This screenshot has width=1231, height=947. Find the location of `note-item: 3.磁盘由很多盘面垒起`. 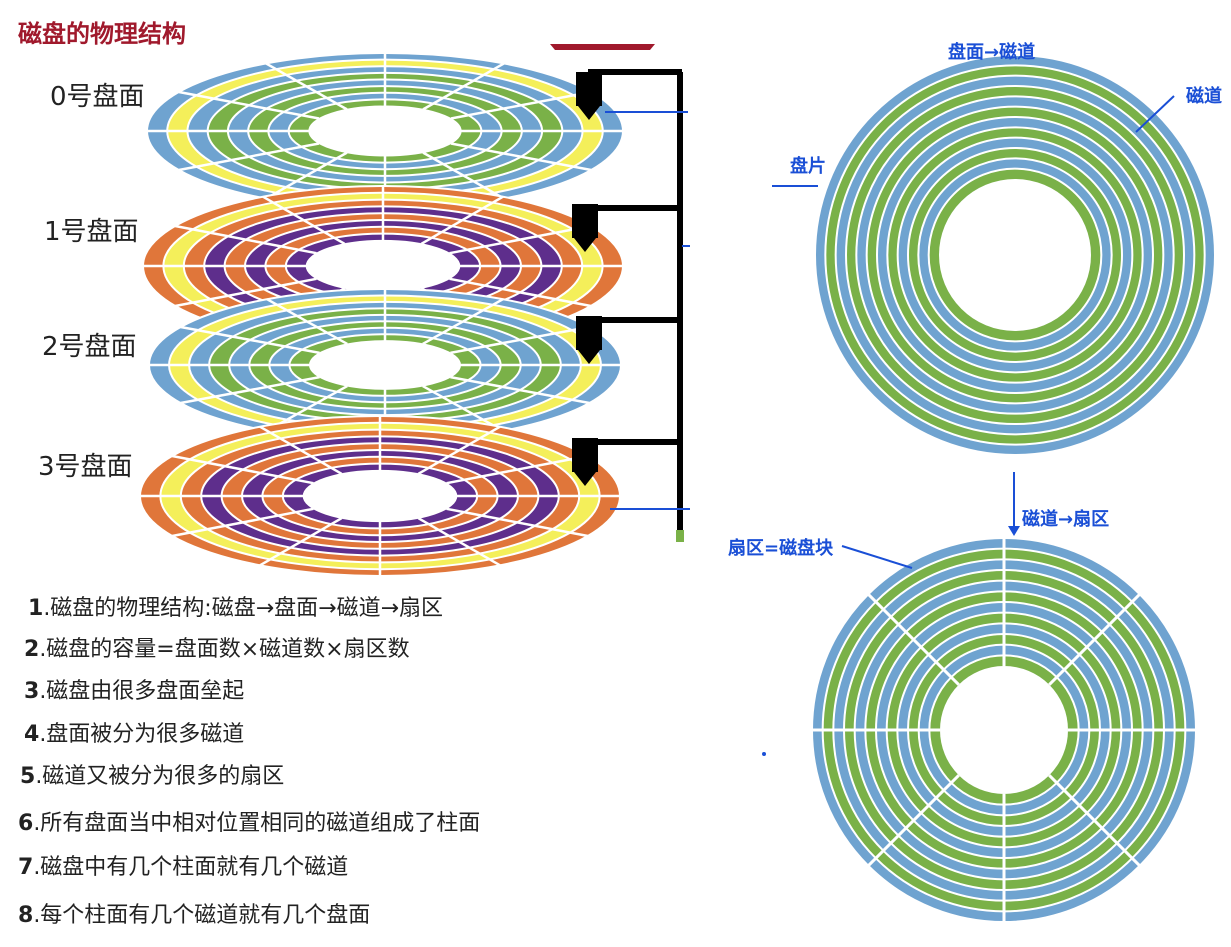

note-item: 3.磁盘由很多盘面垒起 is located at coordinates (134, 689).